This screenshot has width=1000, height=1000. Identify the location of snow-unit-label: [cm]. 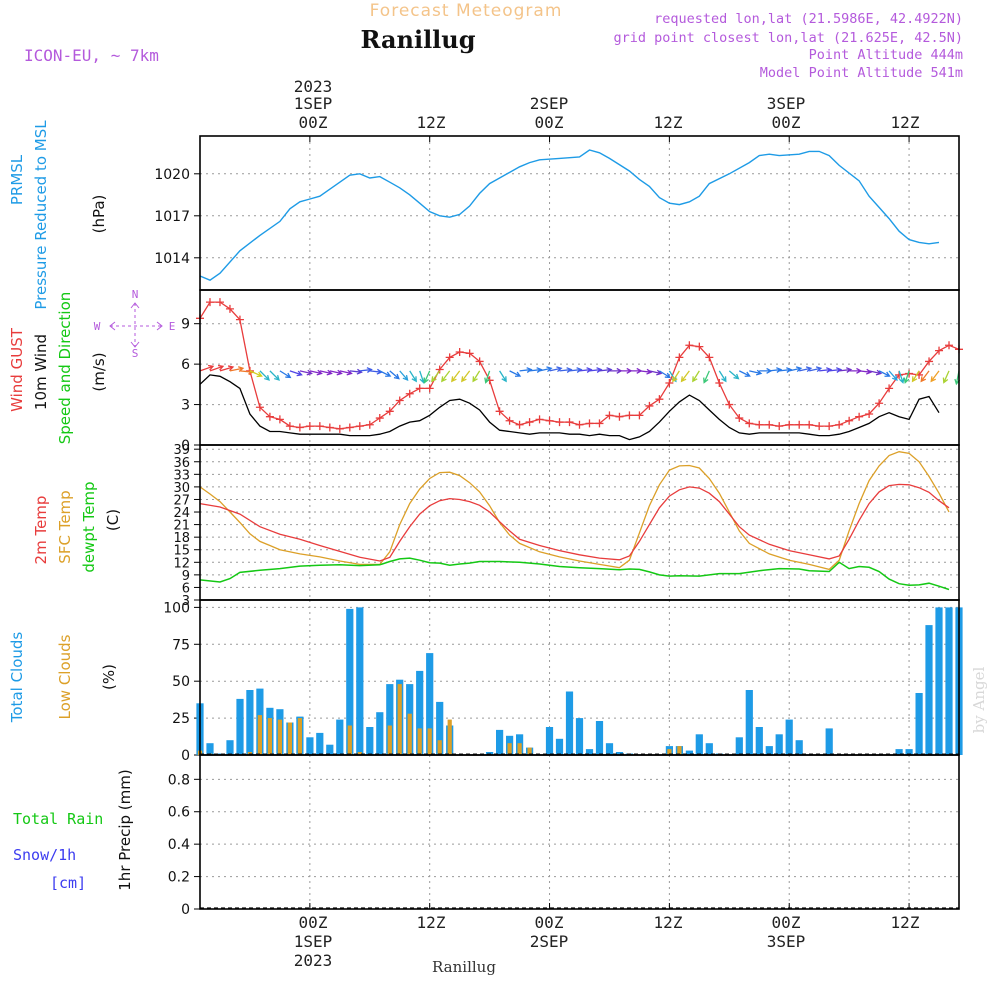
(68, 883).